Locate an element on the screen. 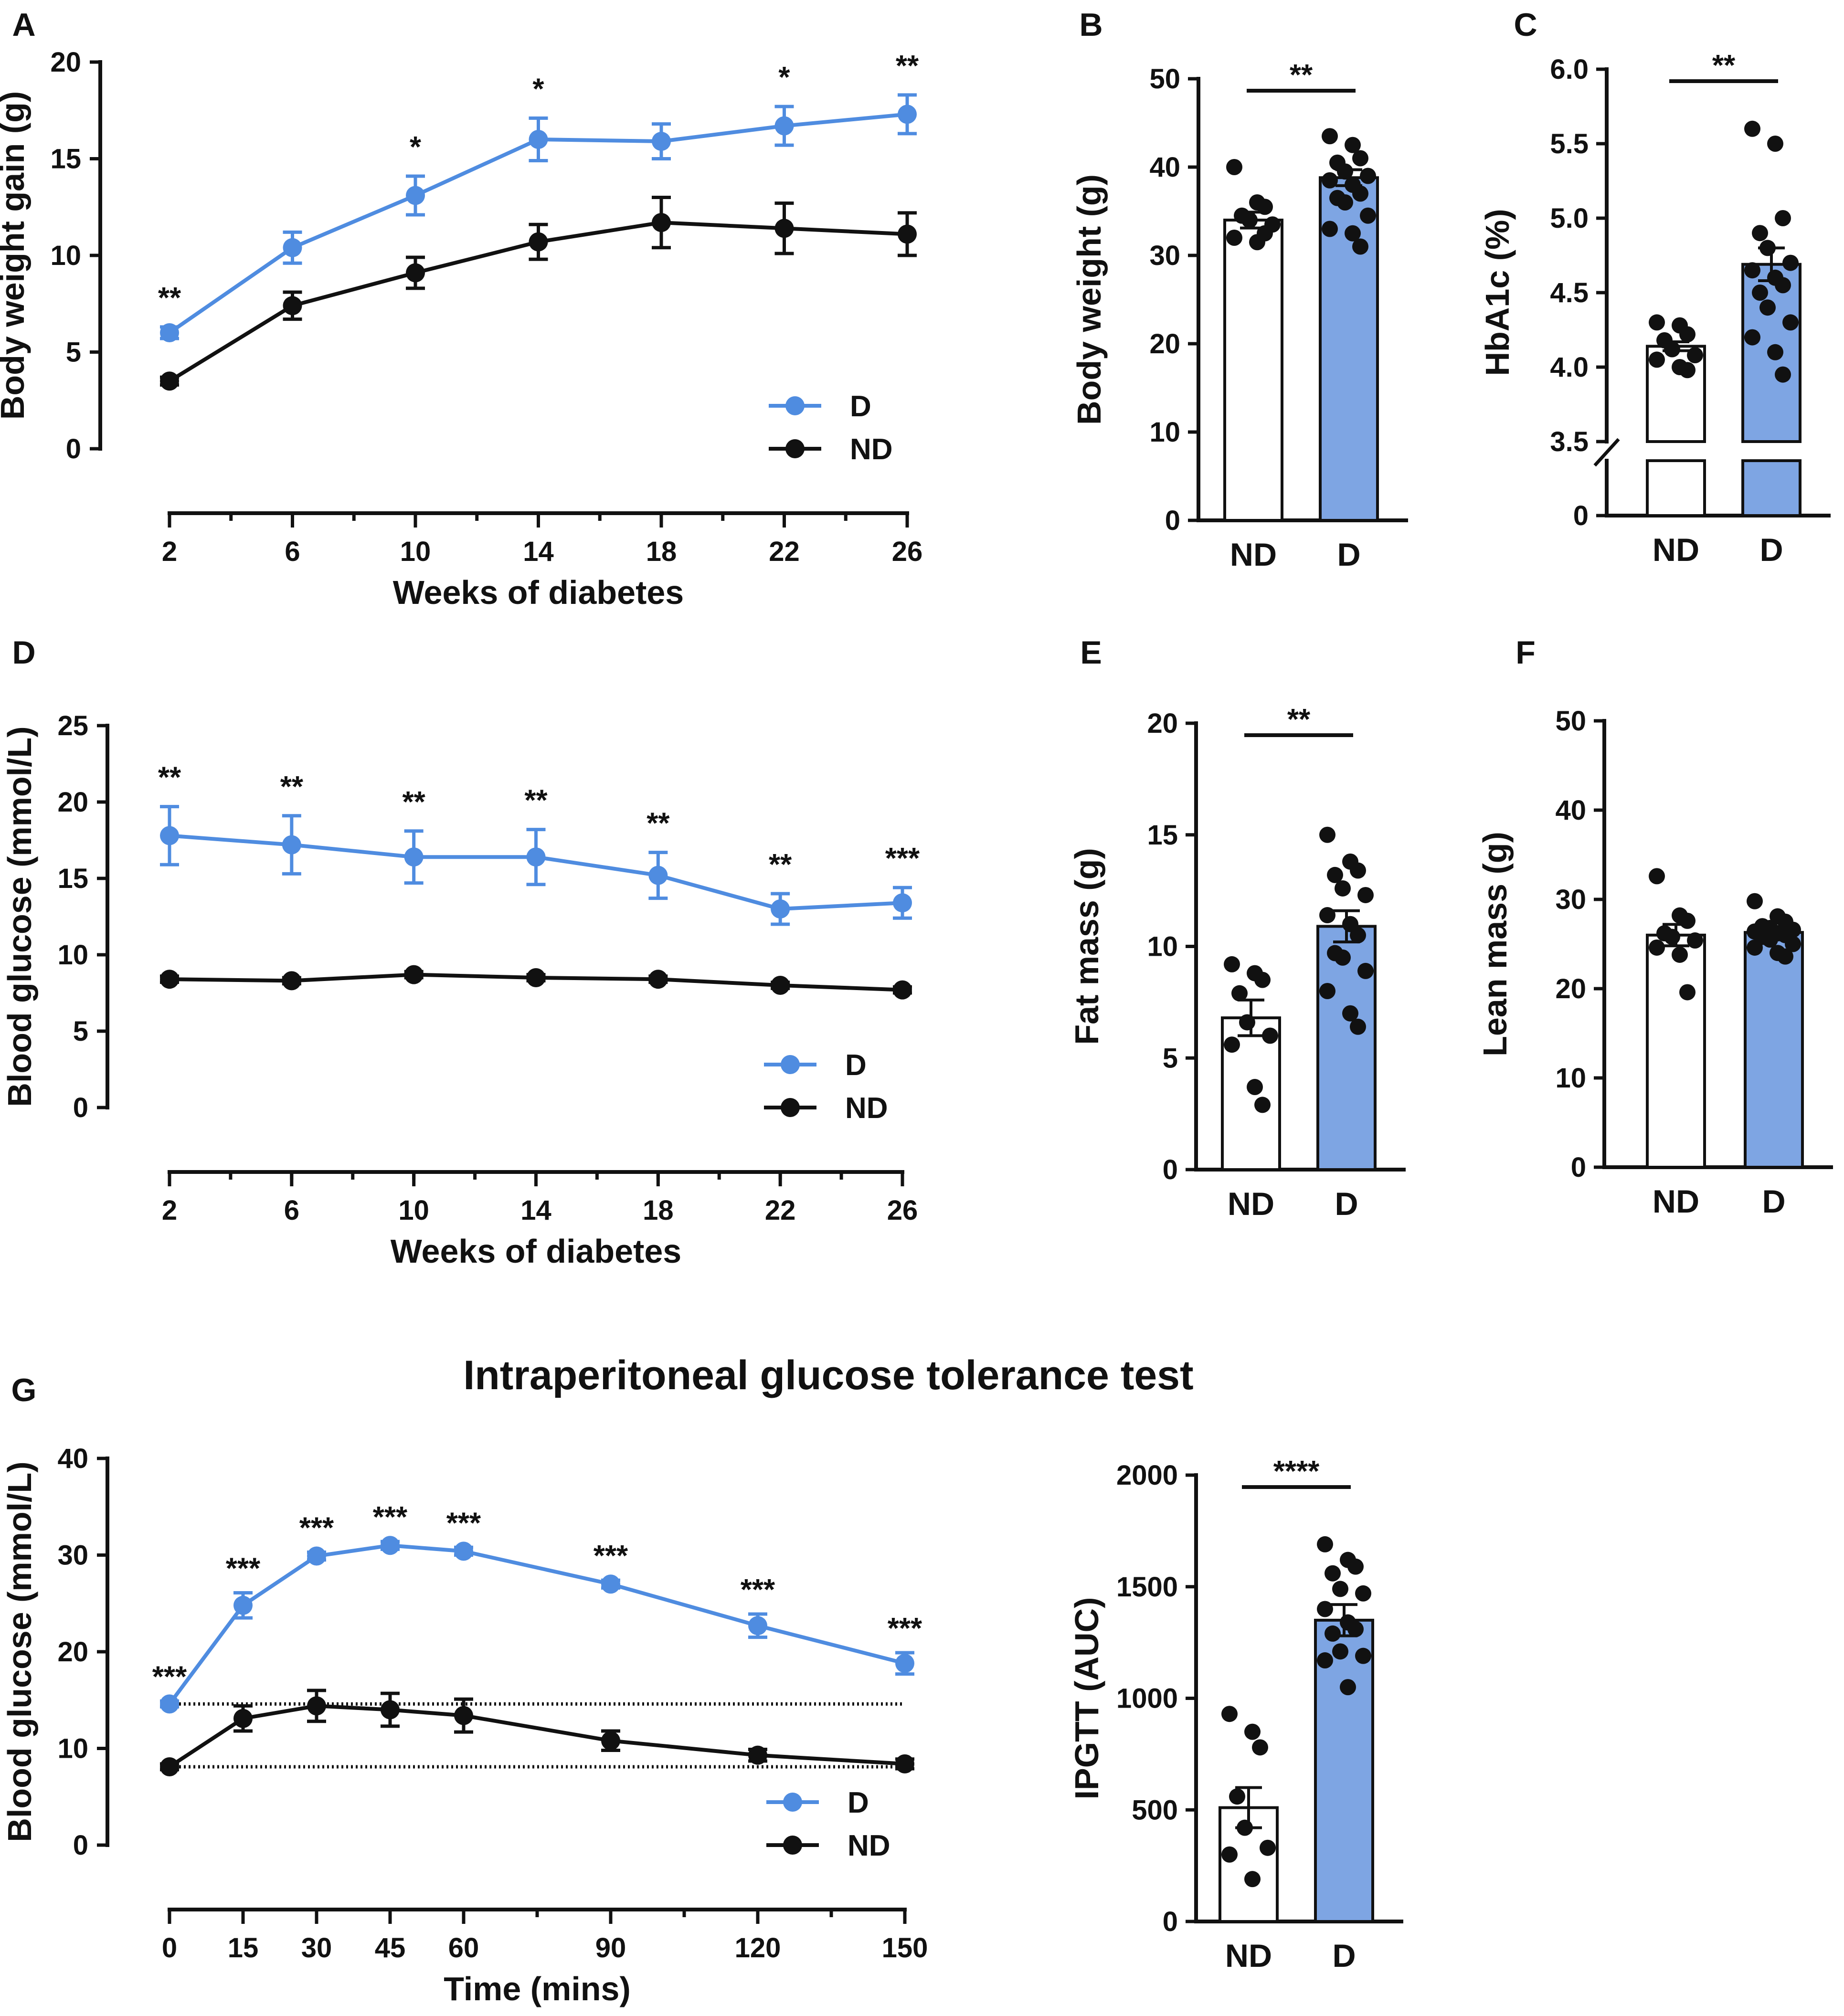 The image size is (1844, 2016). panel-letter: E is located at coordinates (1091, 653).